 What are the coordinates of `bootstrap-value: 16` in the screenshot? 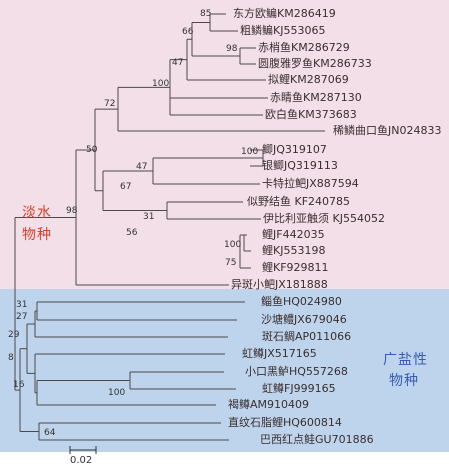 It's located at (19, 385).